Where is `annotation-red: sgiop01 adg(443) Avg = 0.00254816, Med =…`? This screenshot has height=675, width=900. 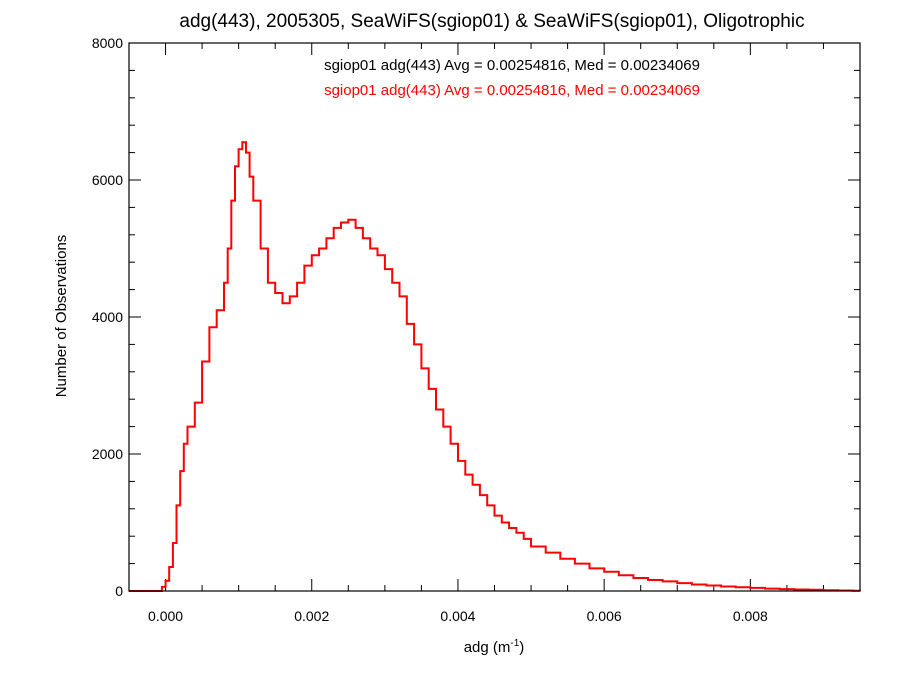
annotation-red: sgiop01 adg(443) Avg = 0.00254816, Med =… is located at coordinates (512, 90).